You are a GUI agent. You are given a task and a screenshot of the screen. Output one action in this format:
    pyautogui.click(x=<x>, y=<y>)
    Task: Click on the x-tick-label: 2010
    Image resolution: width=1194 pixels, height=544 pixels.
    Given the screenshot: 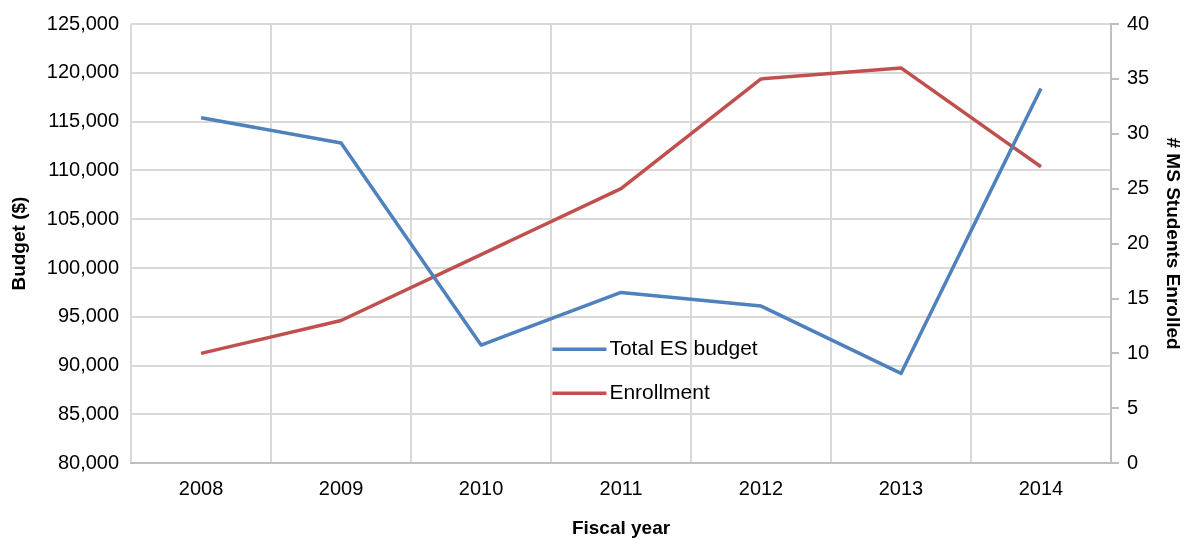 What is the action you would take?
    pyautogui.click(x=481, y=487)
    